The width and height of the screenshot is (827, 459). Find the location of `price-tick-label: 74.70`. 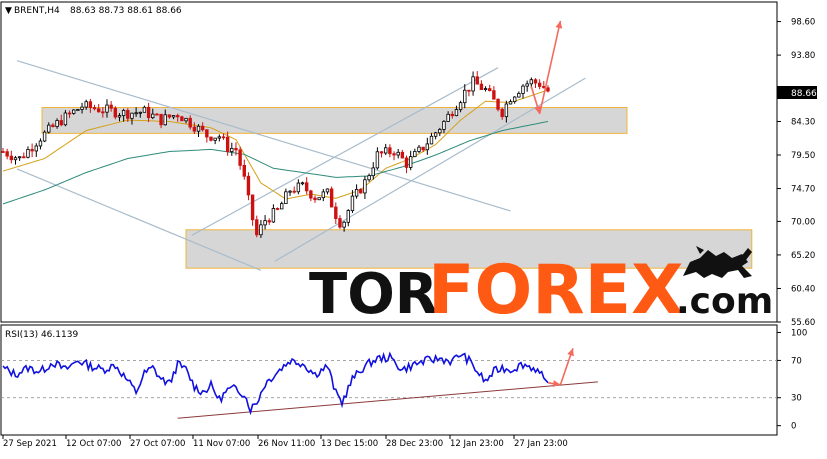

price-tick-label: 74.70 is located at coordinates (803, 190).